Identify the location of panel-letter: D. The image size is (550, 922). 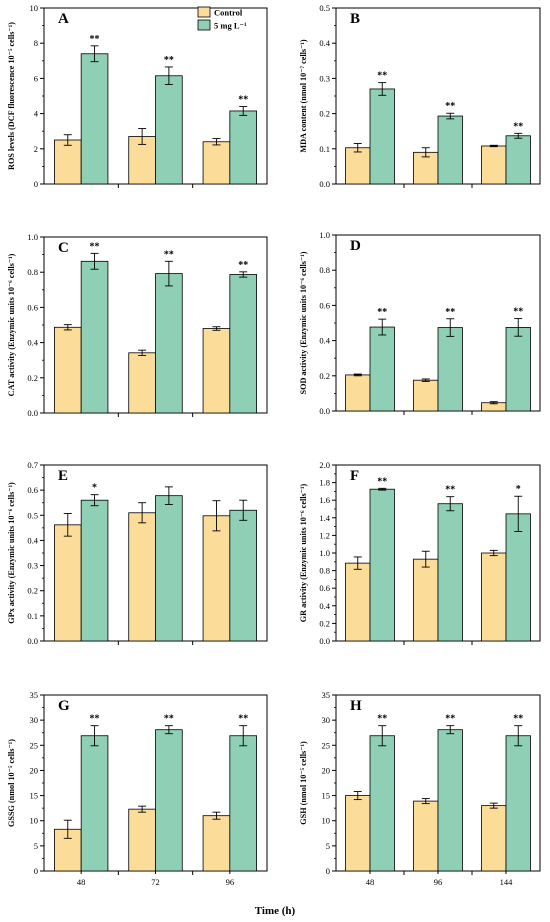
(355, 246).